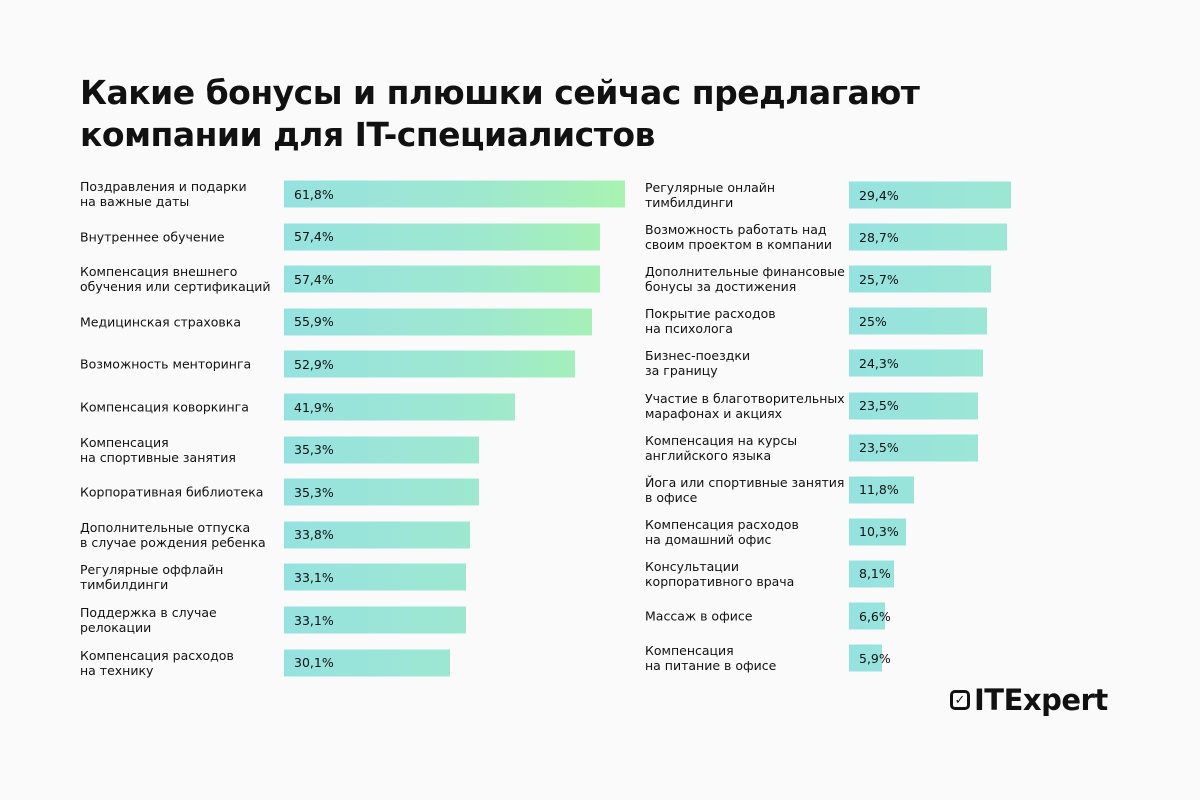 The image size is (1200, 800). I want to click on category-label: Компенсация расходов на домашний офис, so click(722, 531).